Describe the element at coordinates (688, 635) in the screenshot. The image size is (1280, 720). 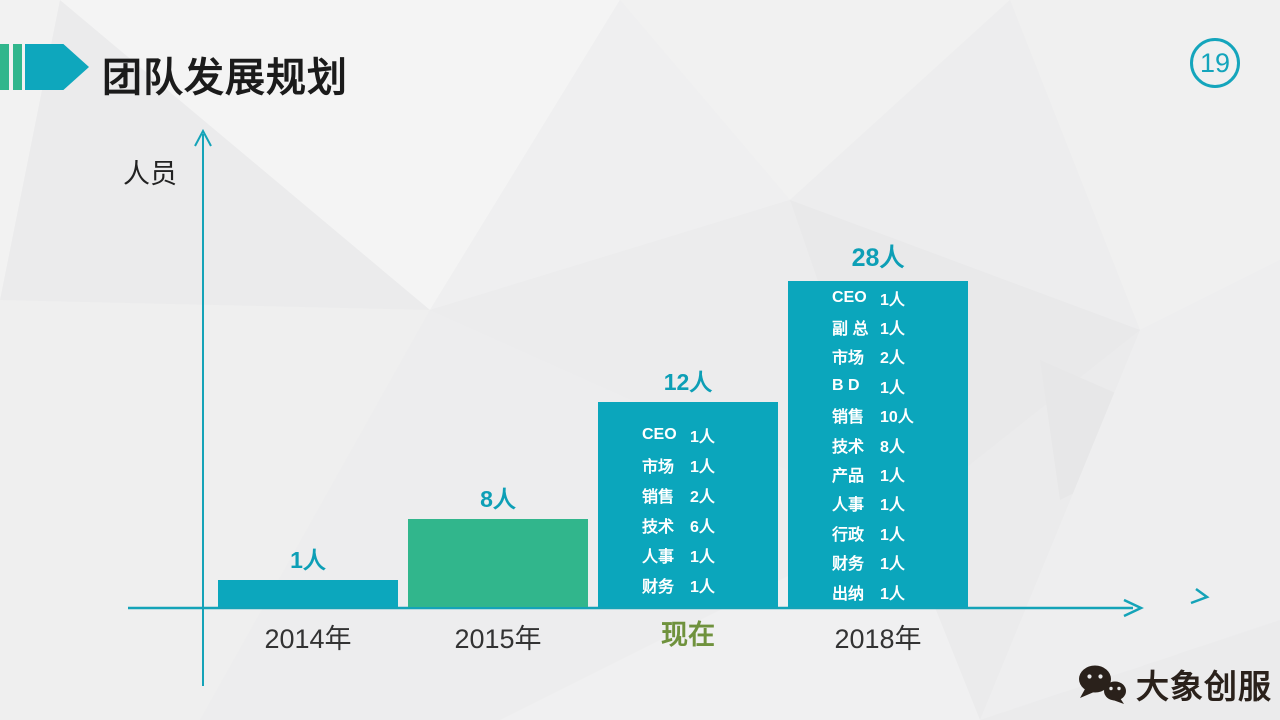
I see `x-axis-label-now: 现在` at that location.